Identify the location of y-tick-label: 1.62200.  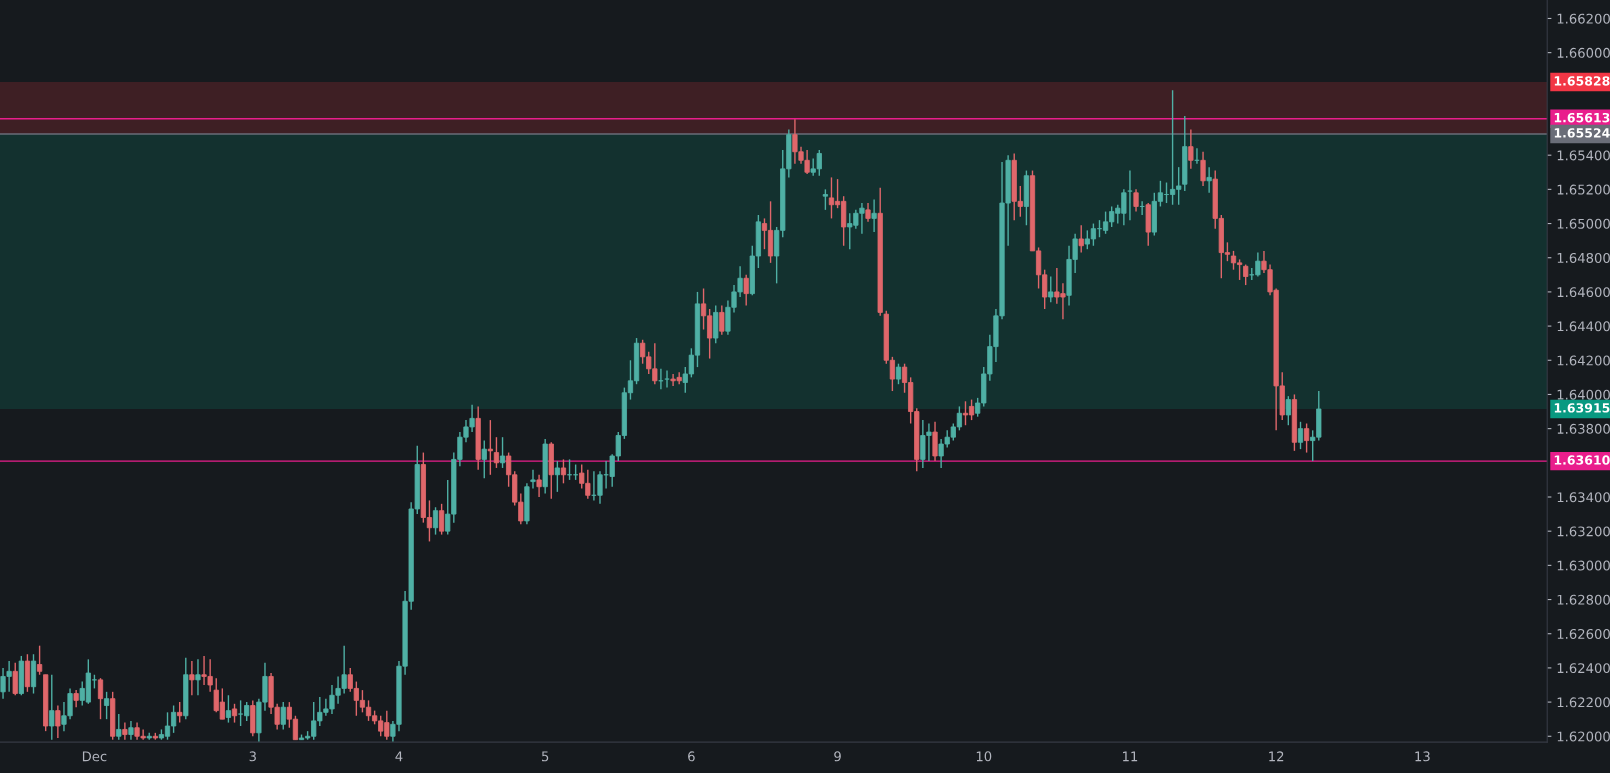
(1583, 702).